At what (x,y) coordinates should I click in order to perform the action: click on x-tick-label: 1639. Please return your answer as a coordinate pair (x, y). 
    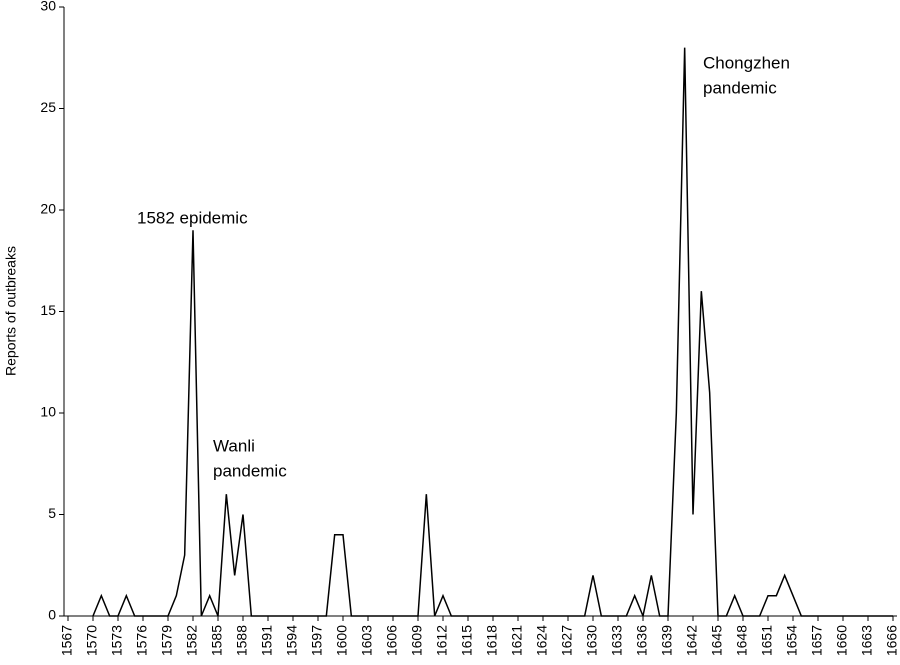
    Looking at the image, I should click on (667, 640).